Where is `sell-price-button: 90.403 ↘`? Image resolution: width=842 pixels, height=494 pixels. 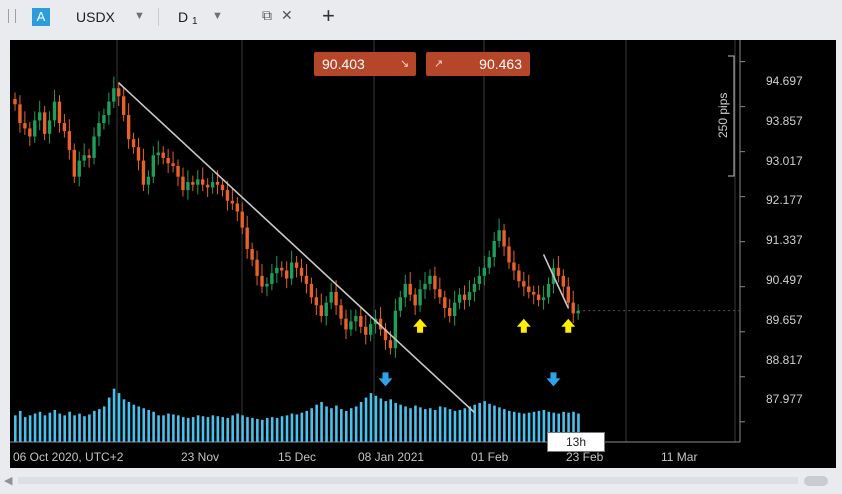
sell-price-button: 90.403 ↘ is located at coordinates (365, 64).